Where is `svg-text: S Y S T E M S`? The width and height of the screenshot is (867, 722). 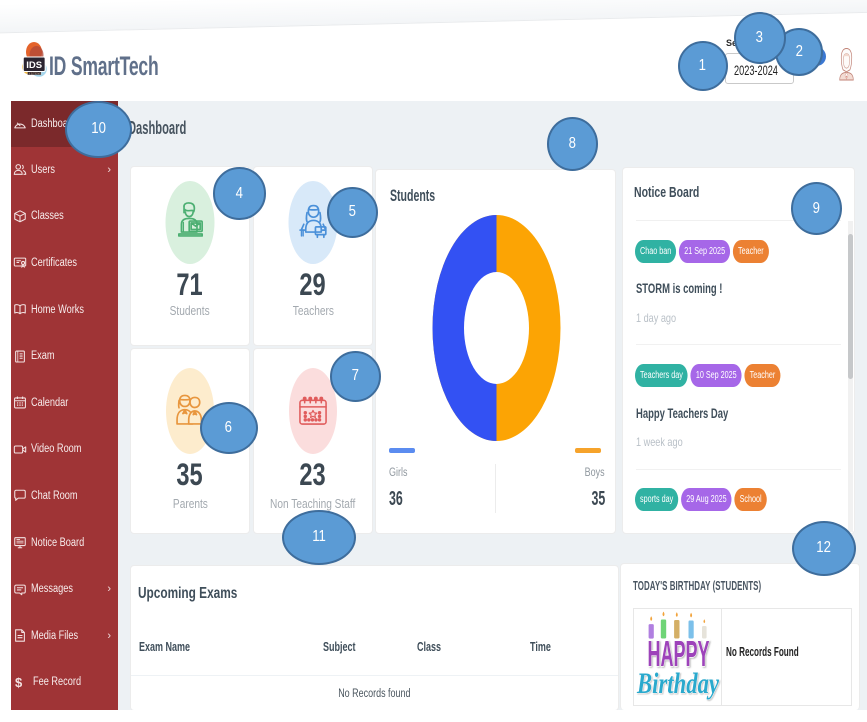
svg-text: S Y S T E M S is located at coordinates (35, 73).